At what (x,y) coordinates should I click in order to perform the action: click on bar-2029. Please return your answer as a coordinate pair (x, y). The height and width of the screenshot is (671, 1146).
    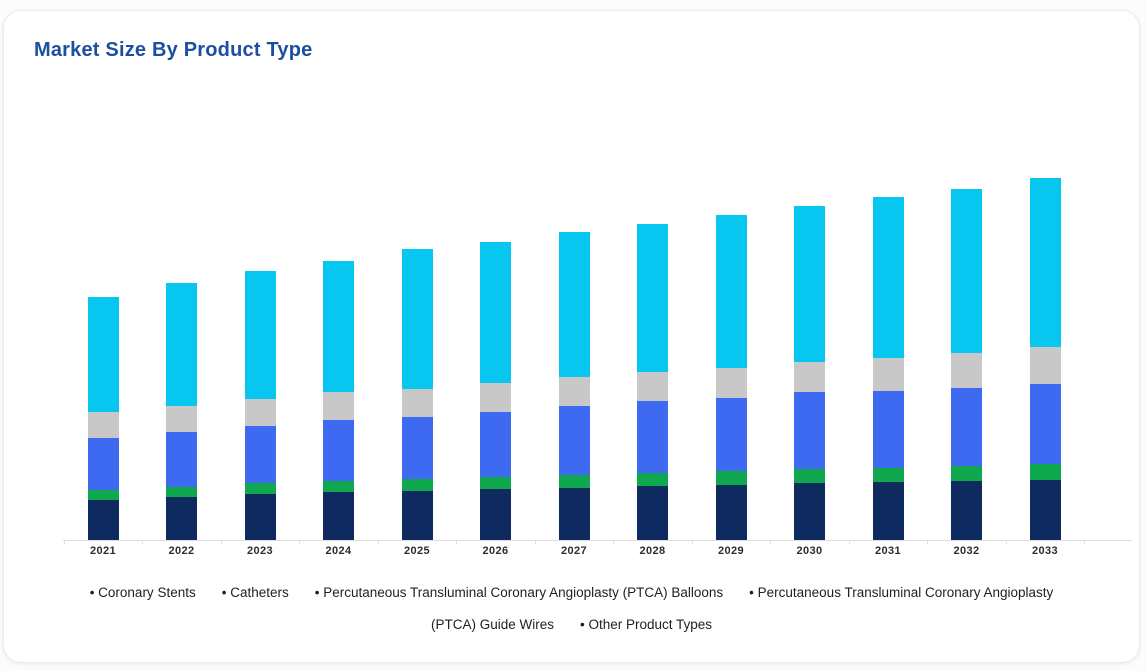
    Looking at the image, I should click on (731, 377).